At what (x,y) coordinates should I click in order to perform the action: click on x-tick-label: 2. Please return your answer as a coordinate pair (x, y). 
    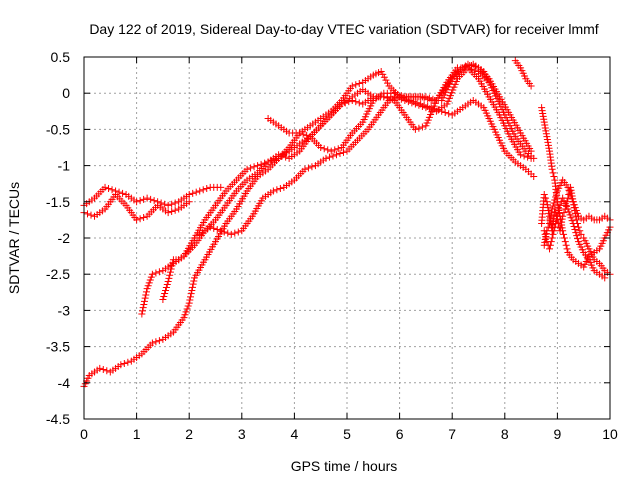
    Looking at the image, I should click on (189, 434).